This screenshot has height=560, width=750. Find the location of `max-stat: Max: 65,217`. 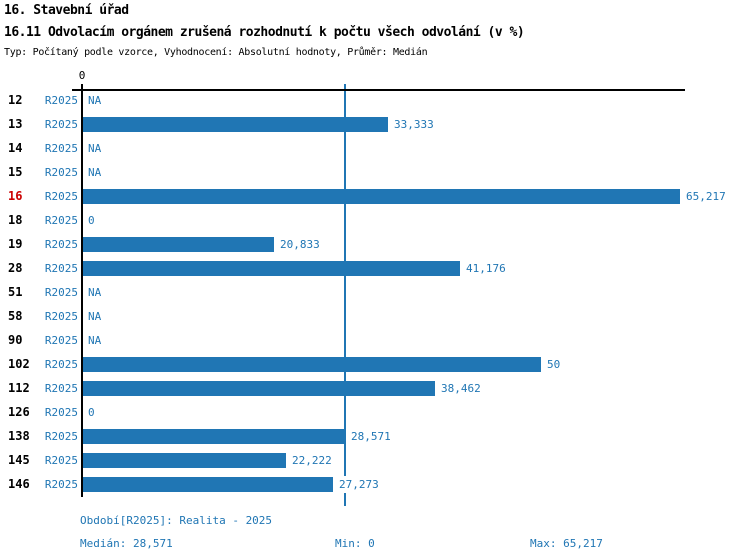

max-stat: Max: 65,217 is located at coordinates (566, 543).